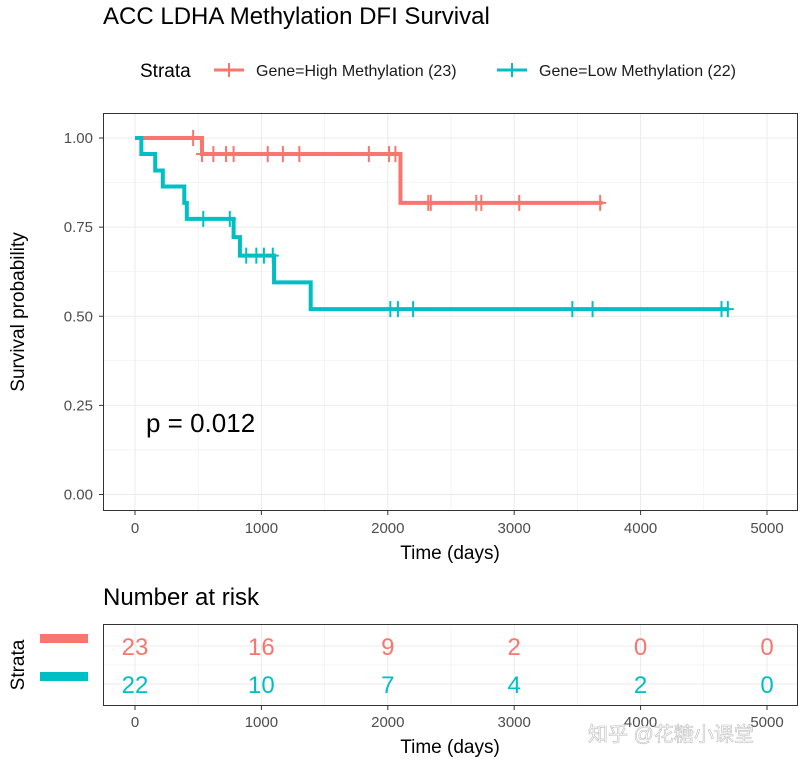 The width and height of the screenshot is (803, 764). What do you see at coordinates (135, 647) in the screenshot?
I see `risk-value: 23` at bounding box center [135, 647].